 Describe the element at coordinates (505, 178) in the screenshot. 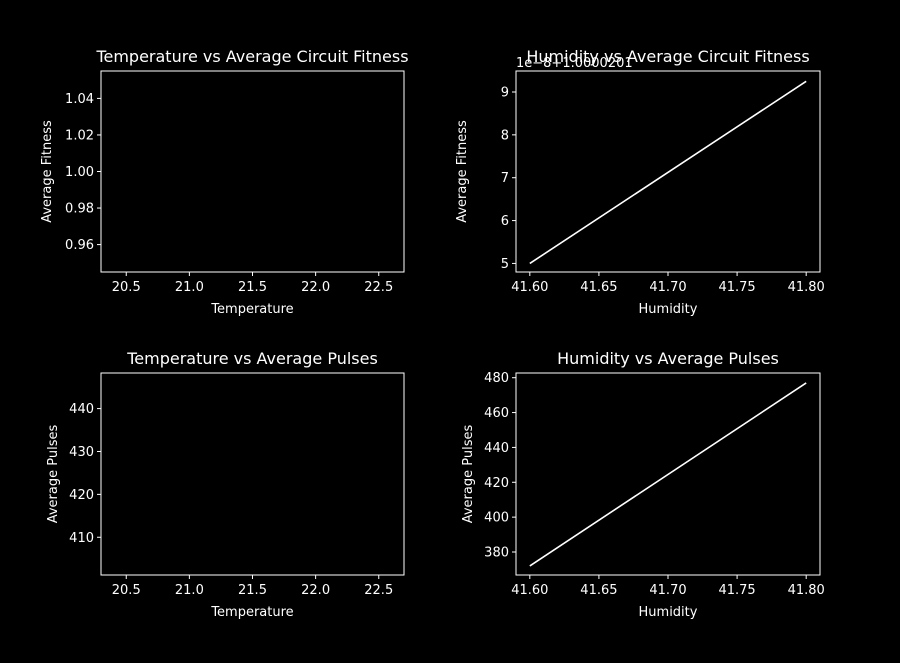

I see `y-tick-label: 7` at that location.